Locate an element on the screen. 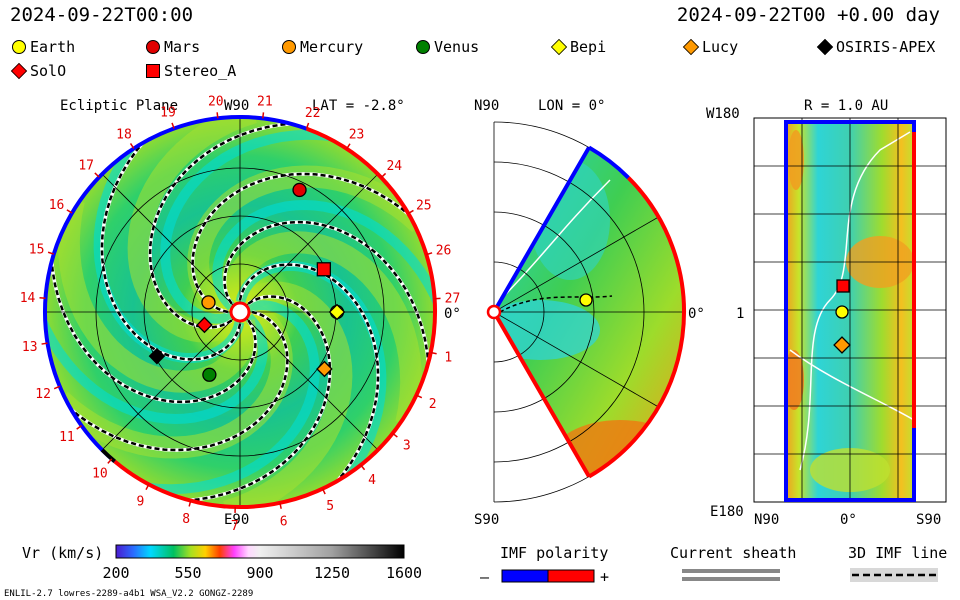 The width and height of the screenshot is (960, 600). imf-polarity-label: IMF polarity is located at coordinates (554, 553).